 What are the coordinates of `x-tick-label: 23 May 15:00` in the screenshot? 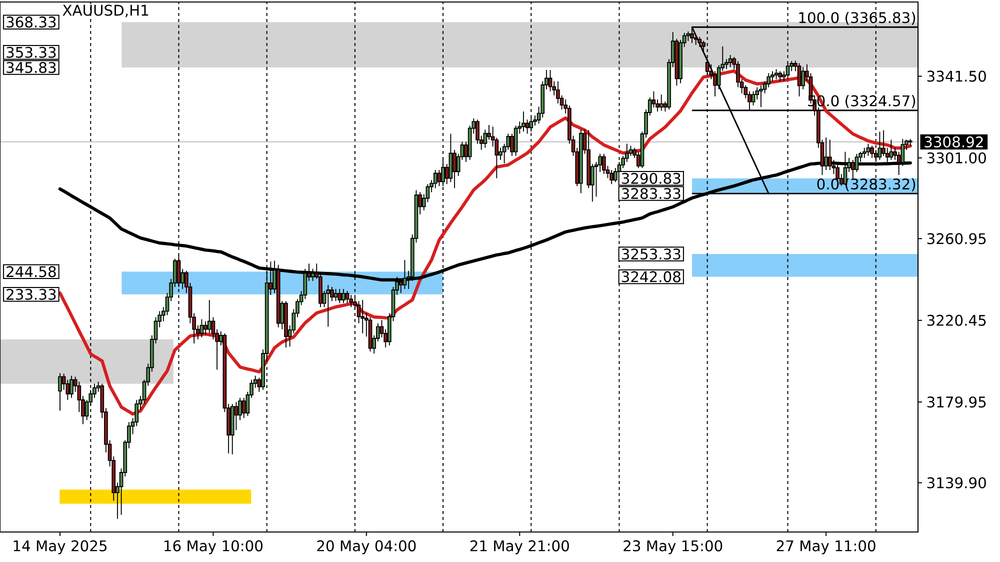 It's located at (673, 547).